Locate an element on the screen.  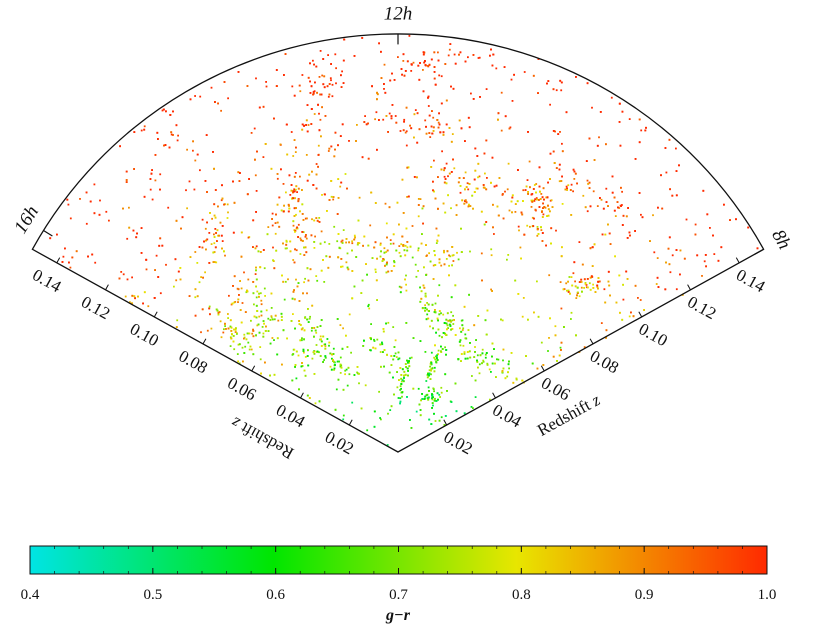
radial-tick-left is located at coordinates (350, 422).